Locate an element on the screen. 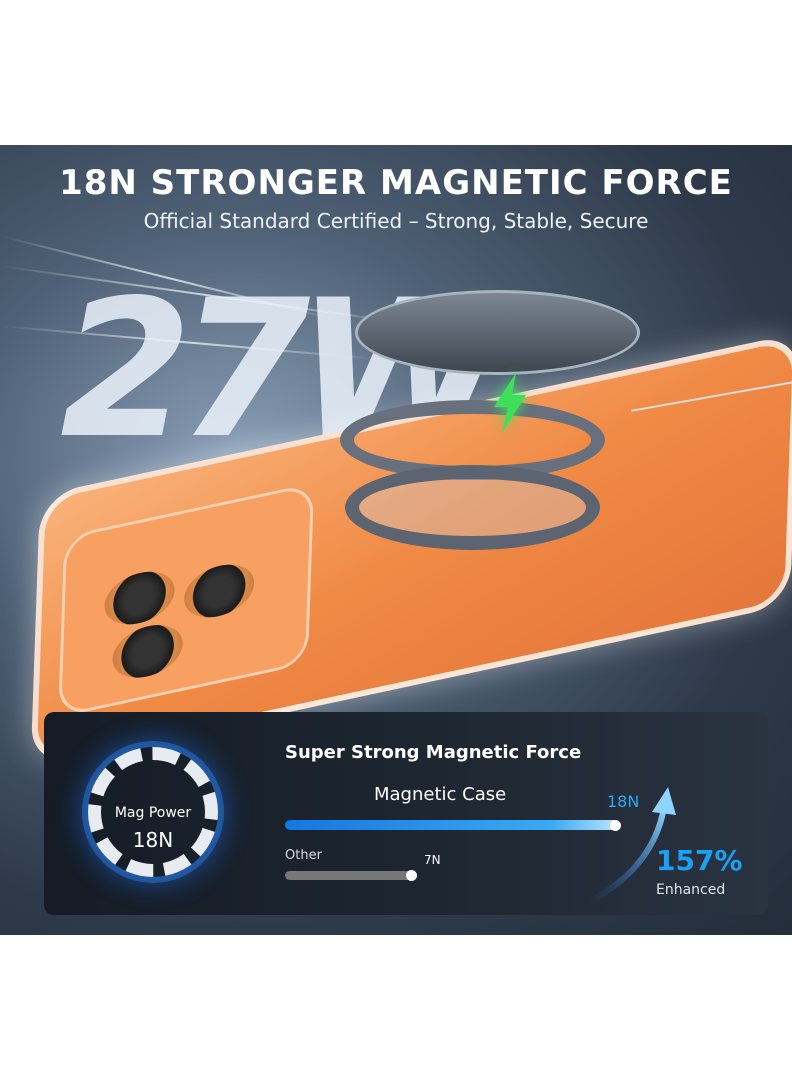 The height and width of the screenshot is (1080, 792). magnetic-charger is located at coordinates (497, 332).